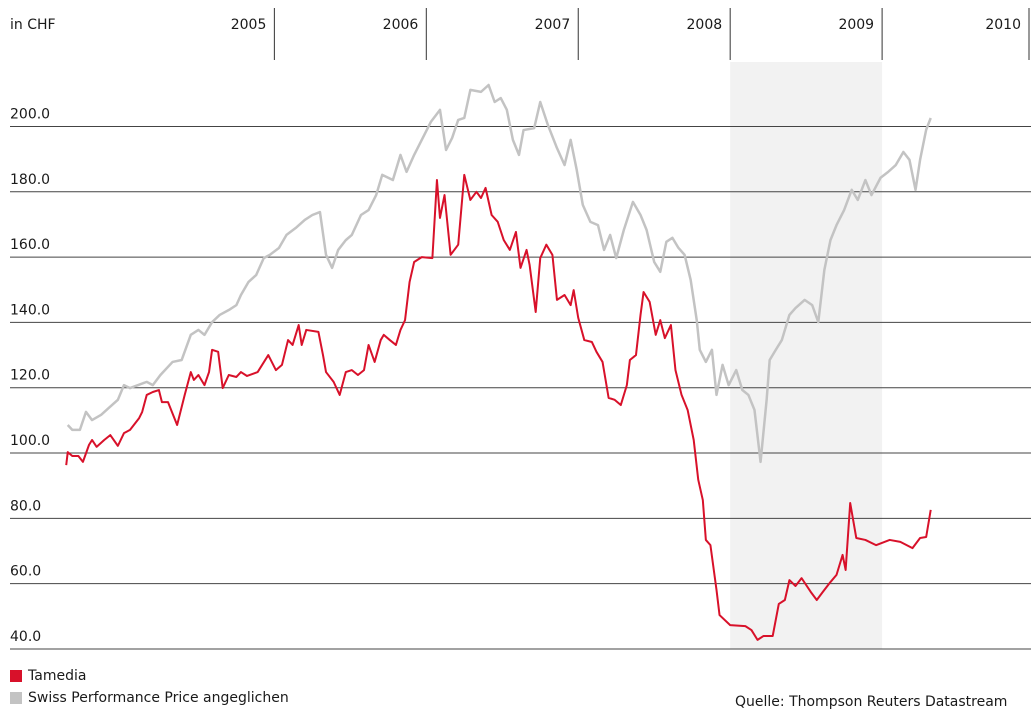 The width and height of the screenshot is (1031, 717). Describe the element at coordinates (1003, 25) in the screenshot. I see `x-tick-label: 2010` at that location.